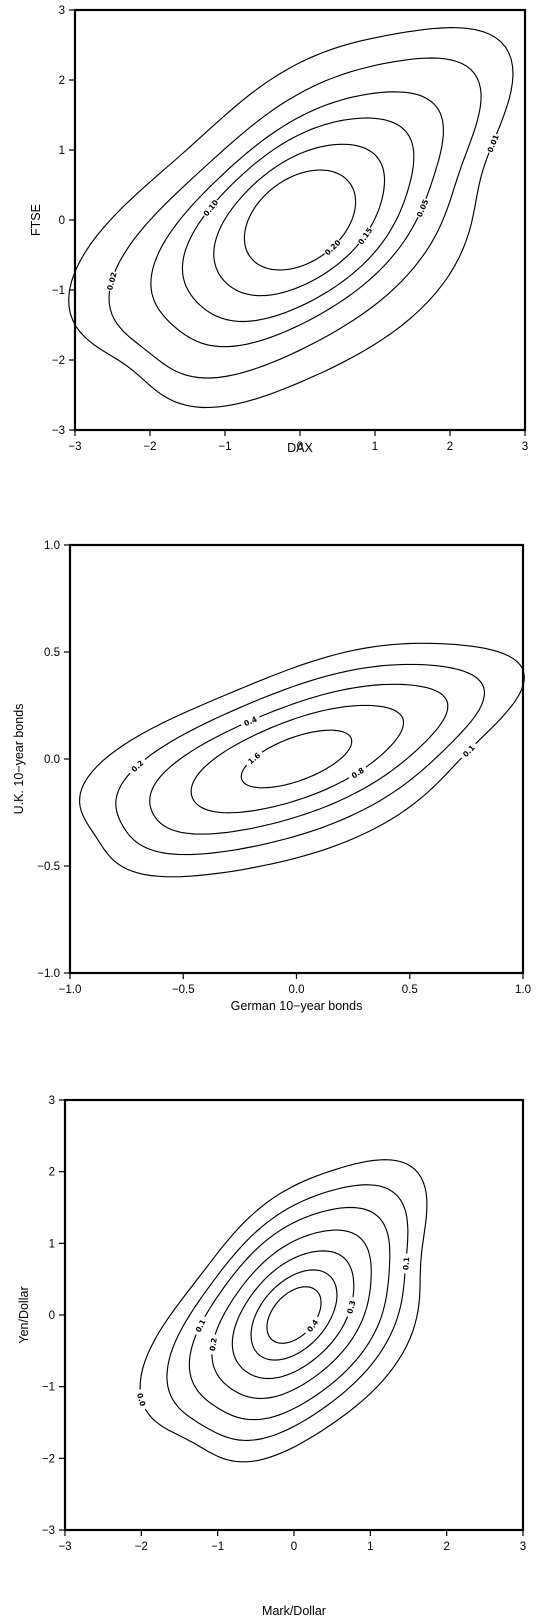  I want to click on contour-label-text: 0.1, so click(406, 1264).